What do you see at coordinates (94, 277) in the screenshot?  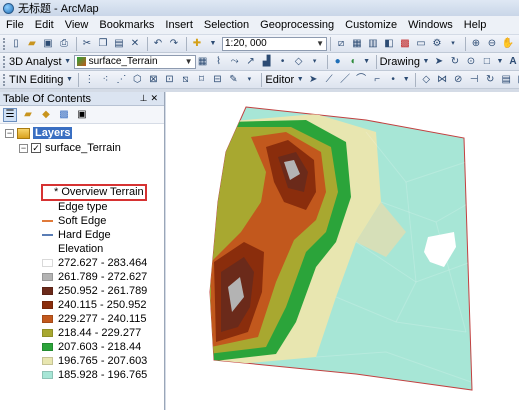 I see `legend-item: 261.789 - 272.627` at bounding box center [94, 277].